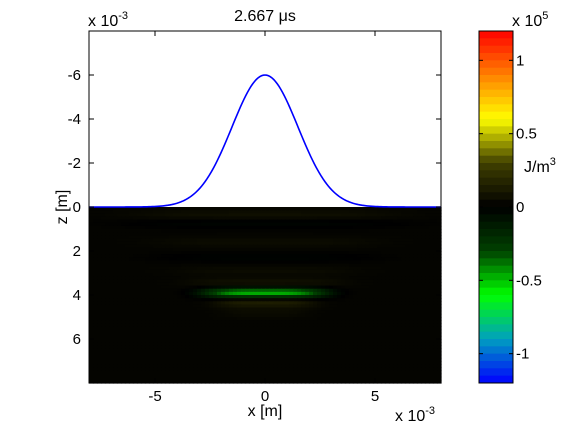 The image size is (576, 432). I want to click on colorbar-band, so click(496, 181).